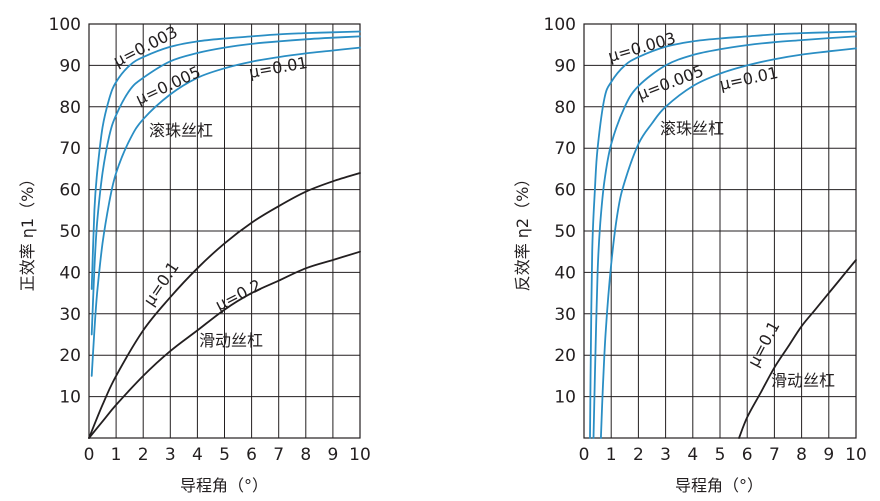  I want to click on label-mu-01: μ=0.1, so click(161, 283).